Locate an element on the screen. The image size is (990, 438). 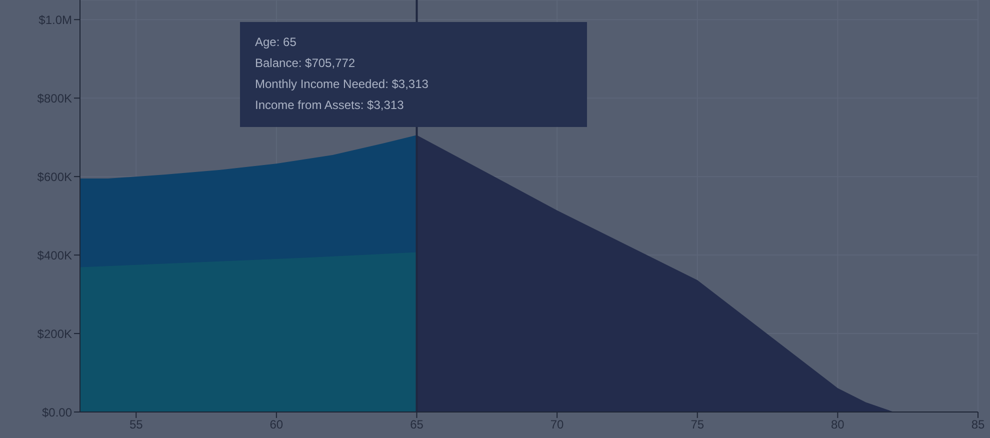
annotation: Monthly Income Needed: $3,313 is located at coordinates (342, 84).